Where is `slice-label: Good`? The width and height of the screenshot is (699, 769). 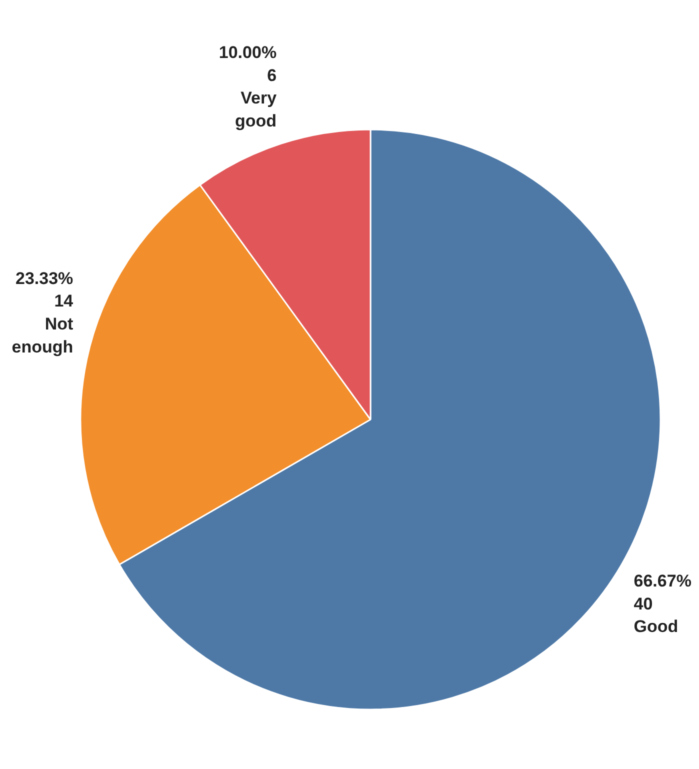 slice-label: Good is located at coordinates (656, 626).